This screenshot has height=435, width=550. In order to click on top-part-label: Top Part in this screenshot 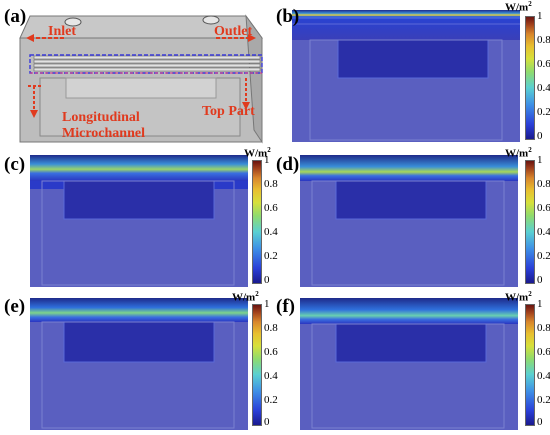, I will do `click(228, 111)`.